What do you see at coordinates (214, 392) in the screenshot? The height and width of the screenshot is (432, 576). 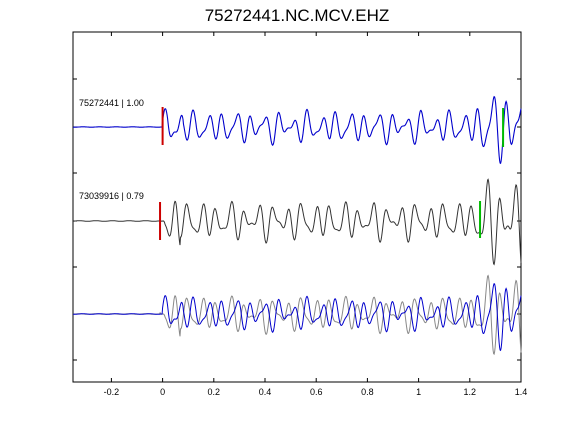 I see `x-tick-label: 0.2` at bounding box center [214, 392].